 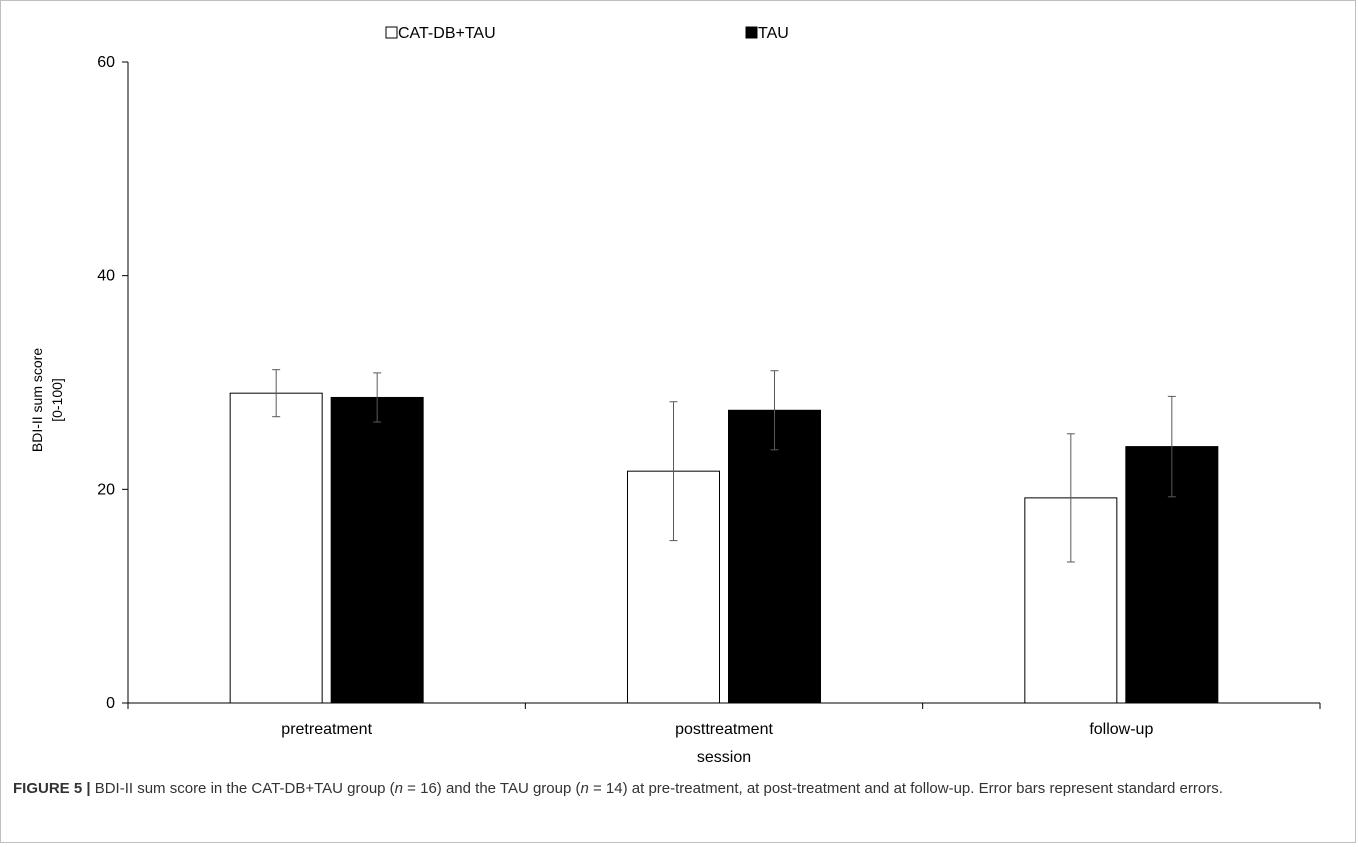 I want to click on x-tick-label: follow-up, so click(x=1121, y=729).